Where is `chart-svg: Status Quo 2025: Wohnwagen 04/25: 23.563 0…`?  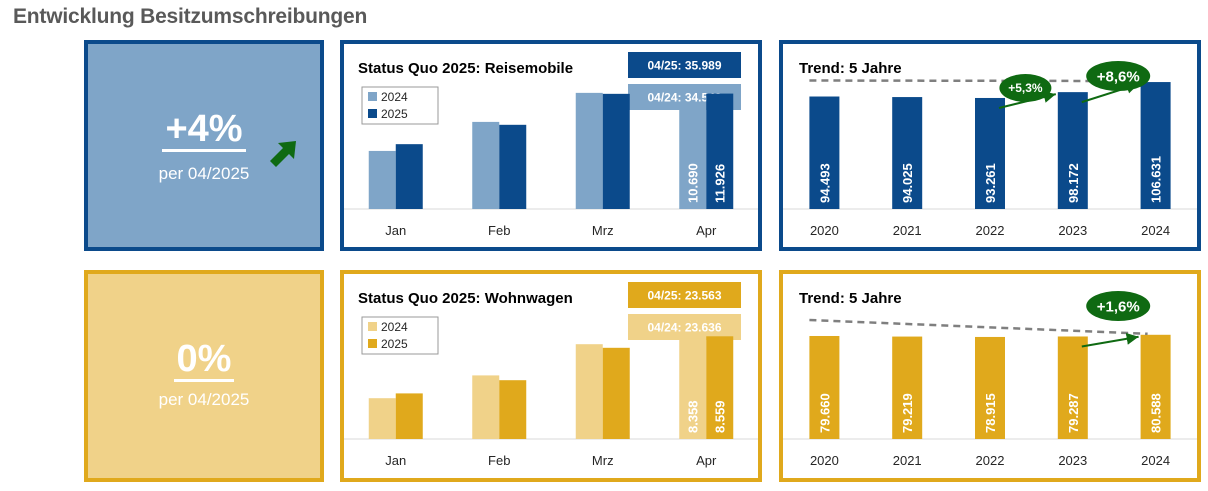
chart-svg: Status Quo 2025: Wohnwagen 04/25: 23.563 0… is located at coordinates (551, 375).